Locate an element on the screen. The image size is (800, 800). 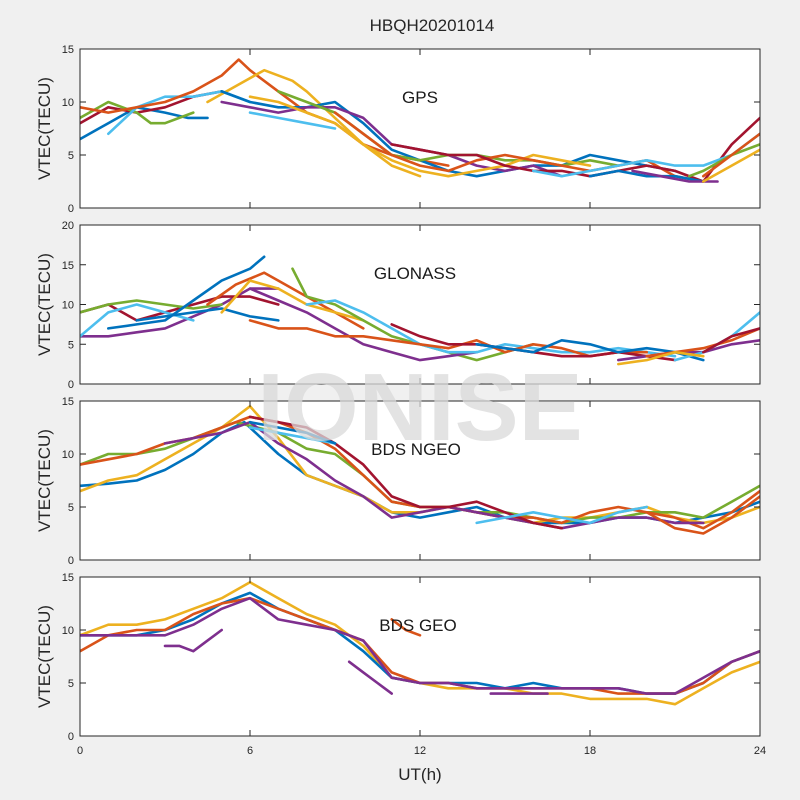
y-tick-label: 20 is located at coordinates (68, 226).